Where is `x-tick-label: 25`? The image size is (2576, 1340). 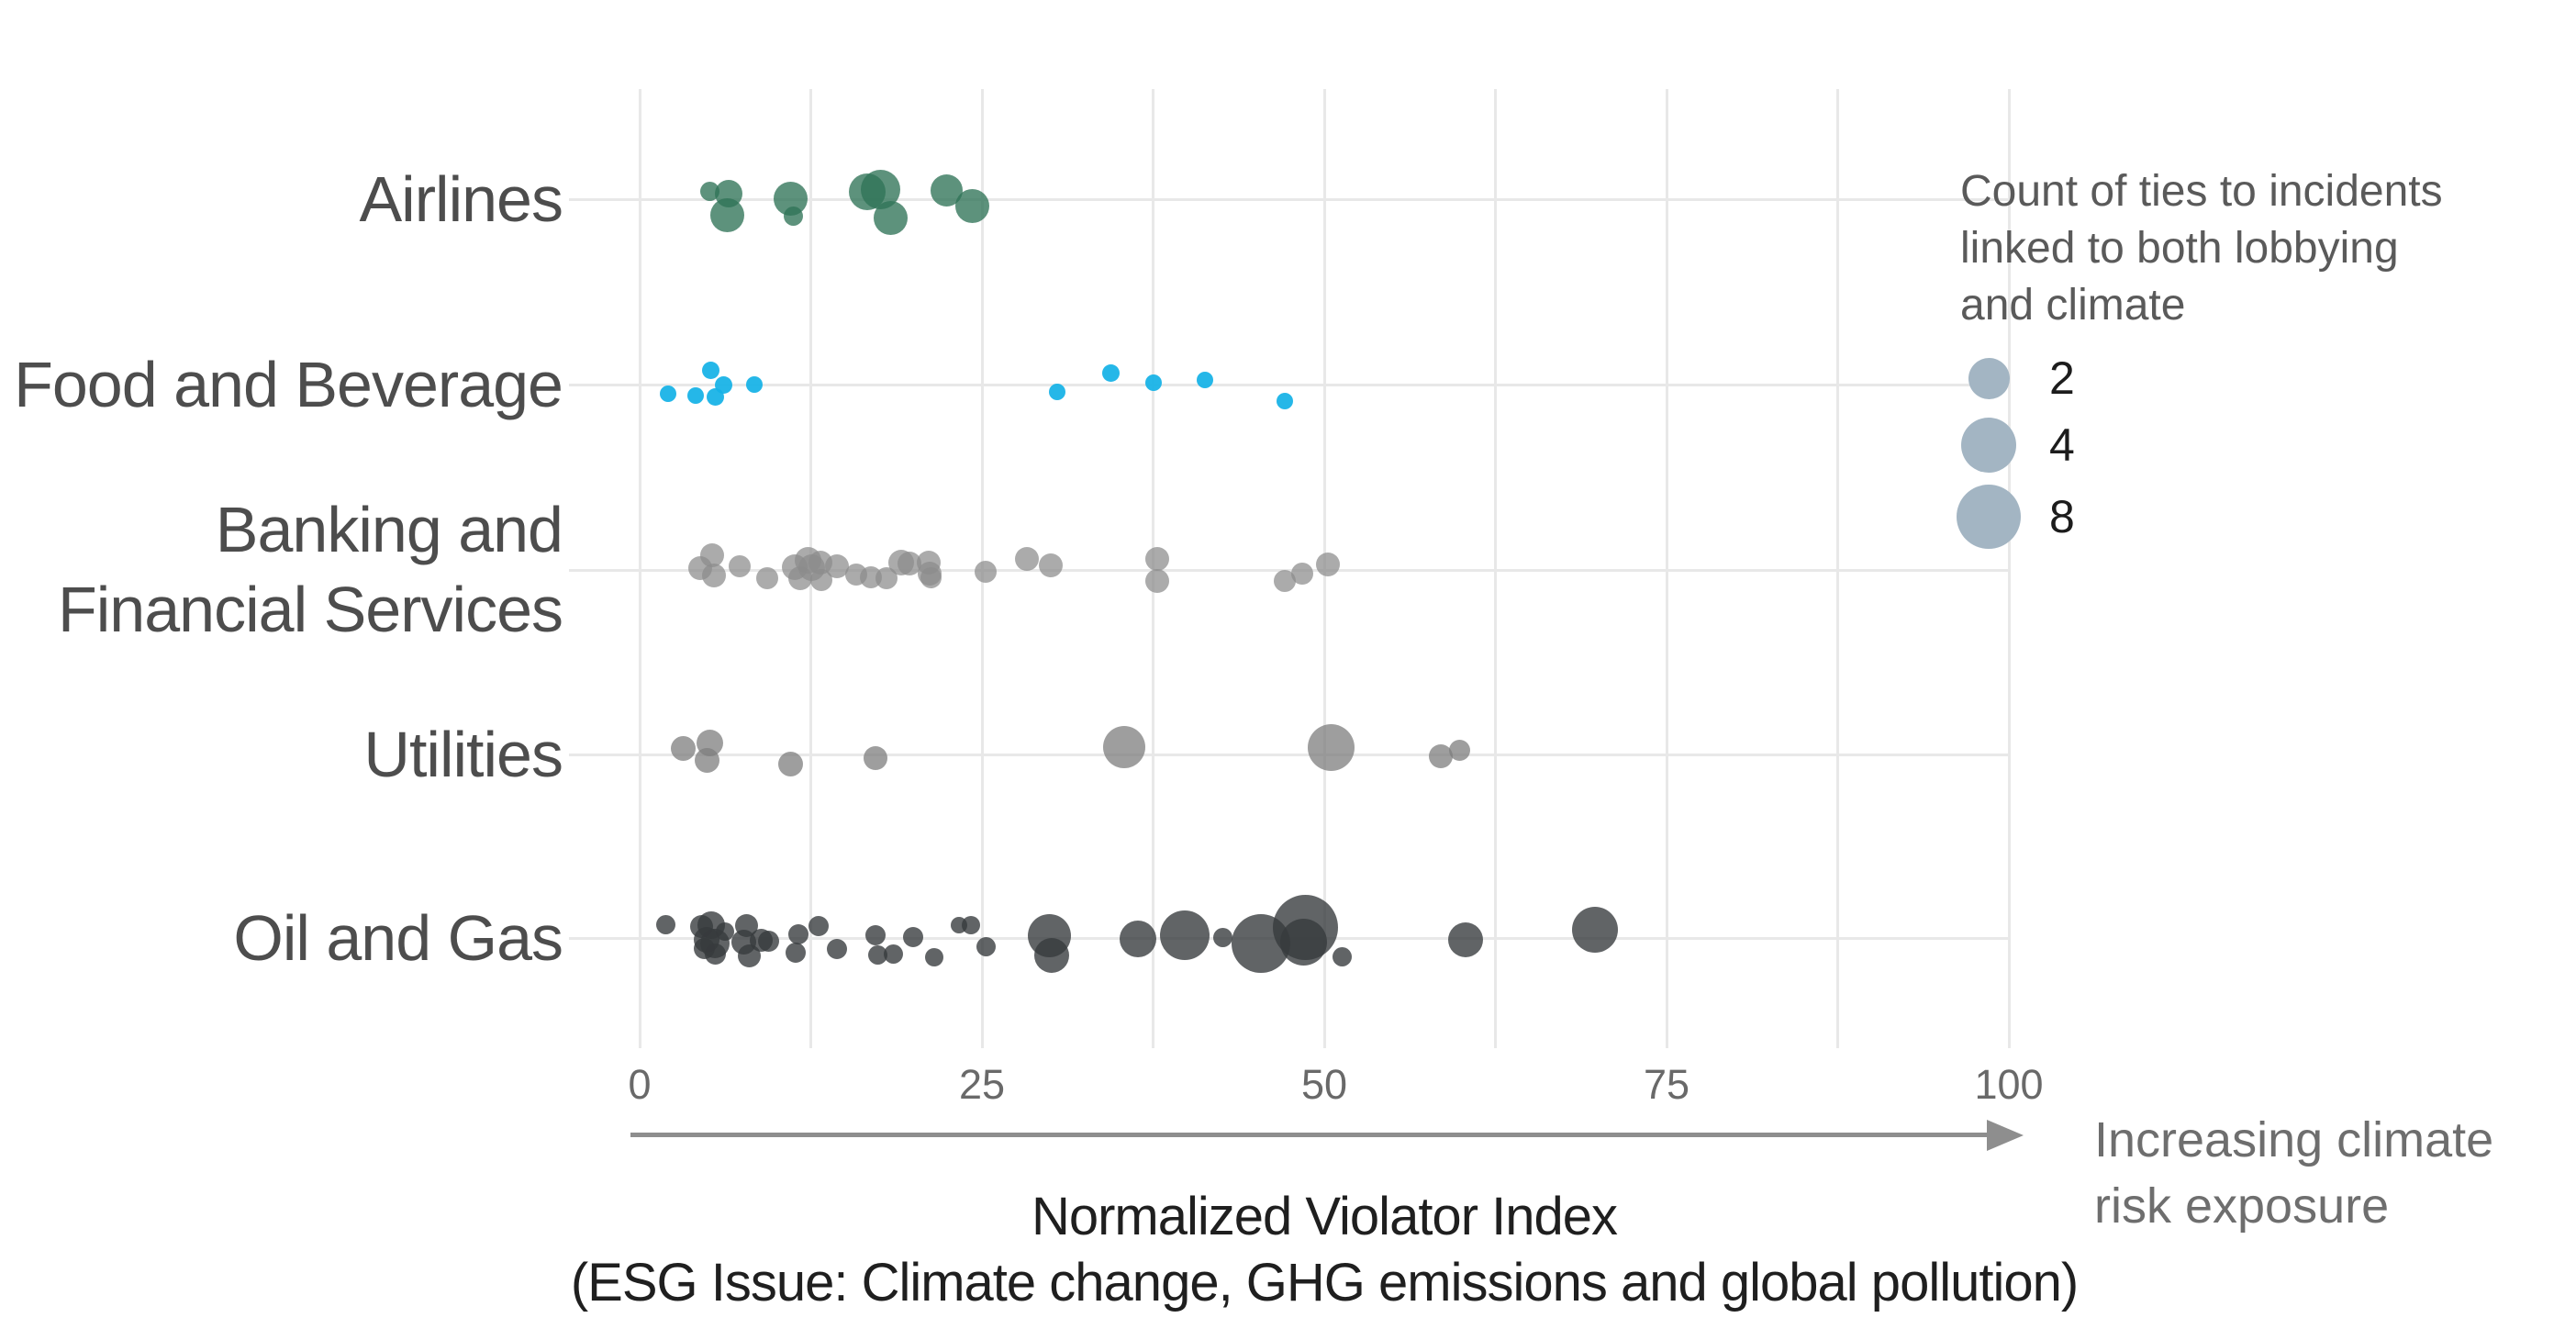 x-tick-label: 25 is located at coordinates (982, 1084).